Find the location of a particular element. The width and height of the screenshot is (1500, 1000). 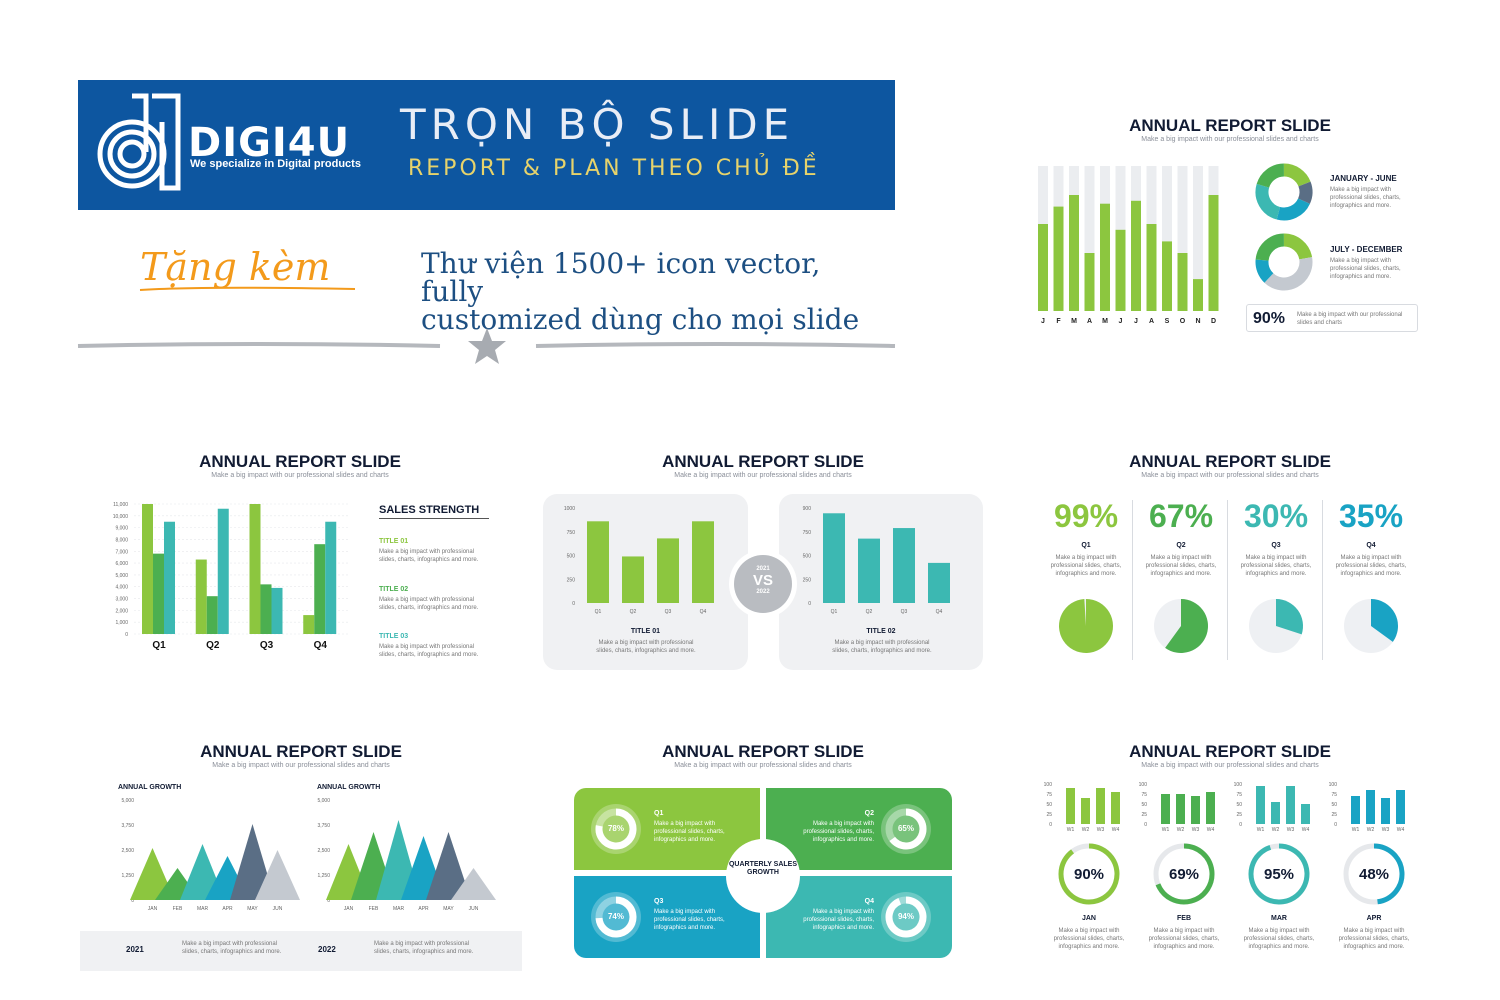

week-label: W1 is located at coordinates (1071, 830).